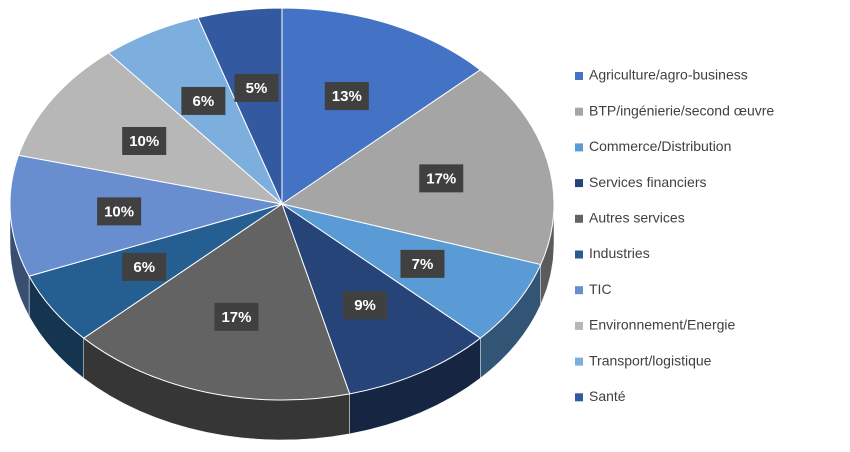 Image resolution: width=850 pixels, height=452 pixels. What do you see at coordinates (662, 325) in the screenshot?
I see `legend-label: Environnement/Energie` at bounding box center [662, 325].